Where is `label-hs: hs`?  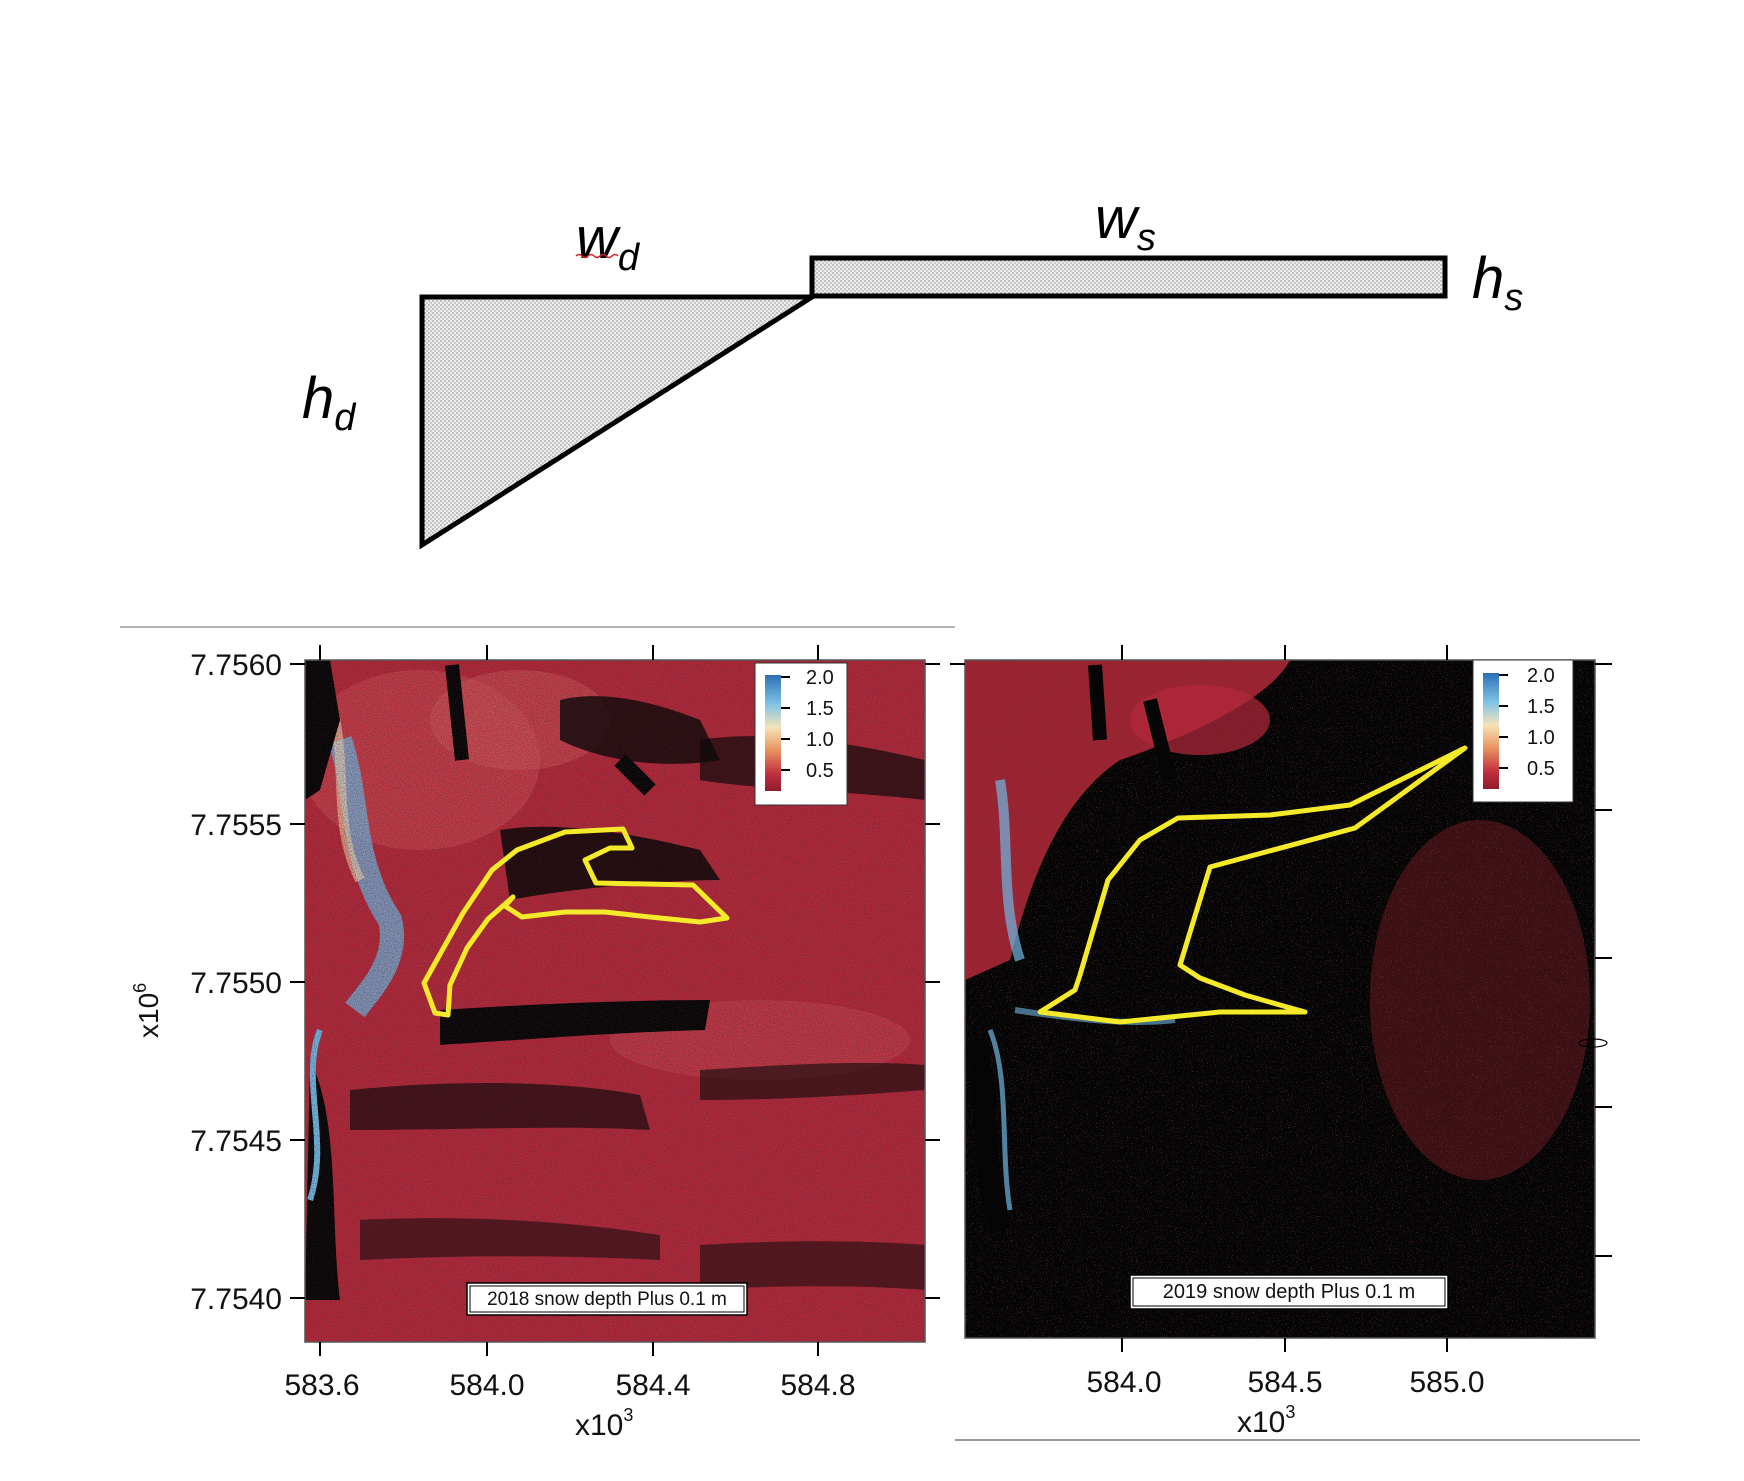 label-hs: hs is located at coordinates (1497, 282).